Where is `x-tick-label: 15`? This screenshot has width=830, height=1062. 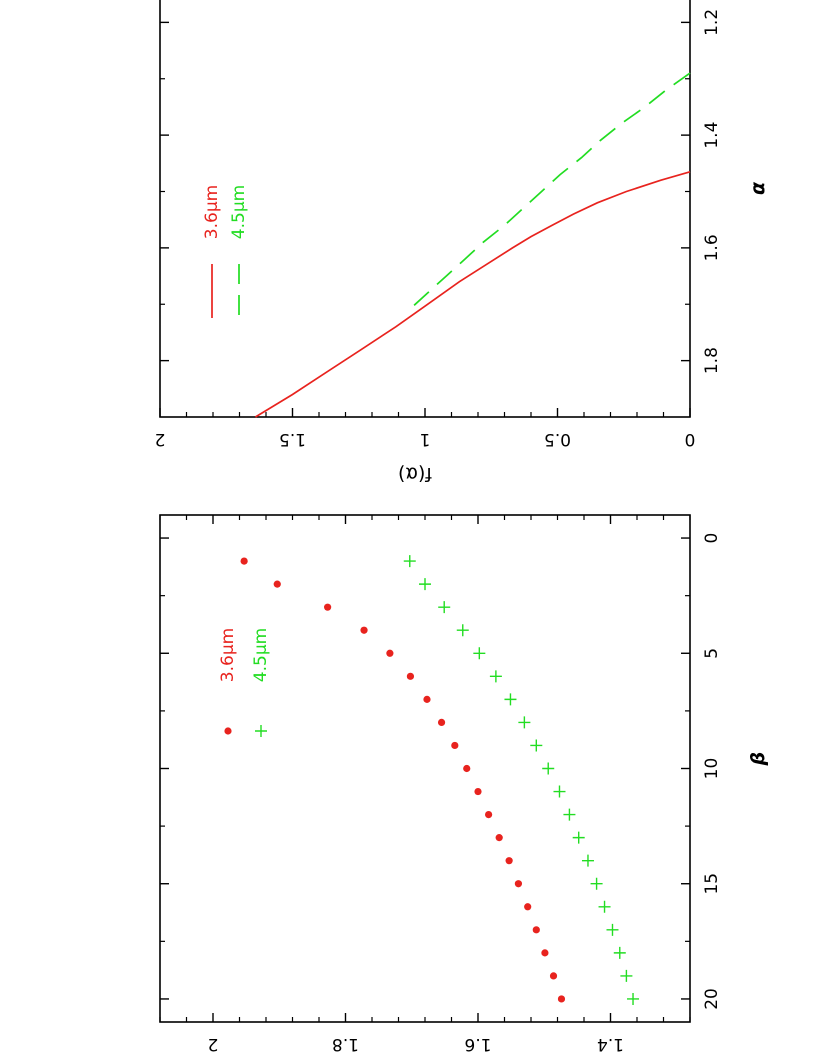 x-tick-label: 15 is located at coordinates (712, 884).